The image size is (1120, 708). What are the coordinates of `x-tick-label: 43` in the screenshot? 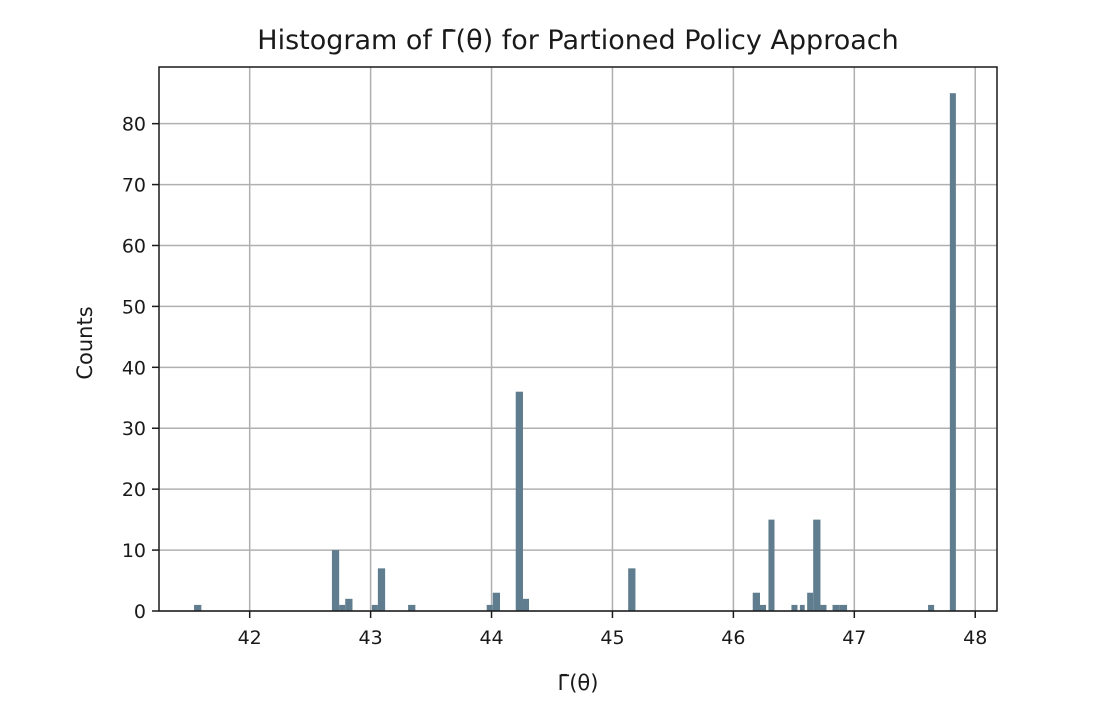 It's located at (371, 638).